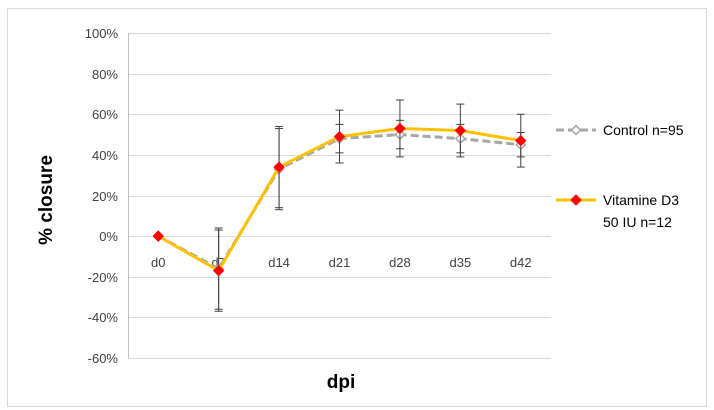  I want to click on legend: Control n=95 Vitamine D3 50 IU n=12, so click(620, 176).